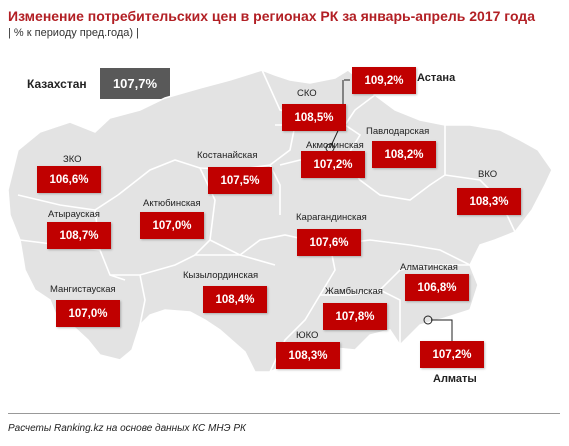 The width and height of the screenshot is (569, 446). What do you see at coordinates (72, 159) in the screenshot?
I see `region-label-zko: ЗКО` at bounding box center [72, 159].